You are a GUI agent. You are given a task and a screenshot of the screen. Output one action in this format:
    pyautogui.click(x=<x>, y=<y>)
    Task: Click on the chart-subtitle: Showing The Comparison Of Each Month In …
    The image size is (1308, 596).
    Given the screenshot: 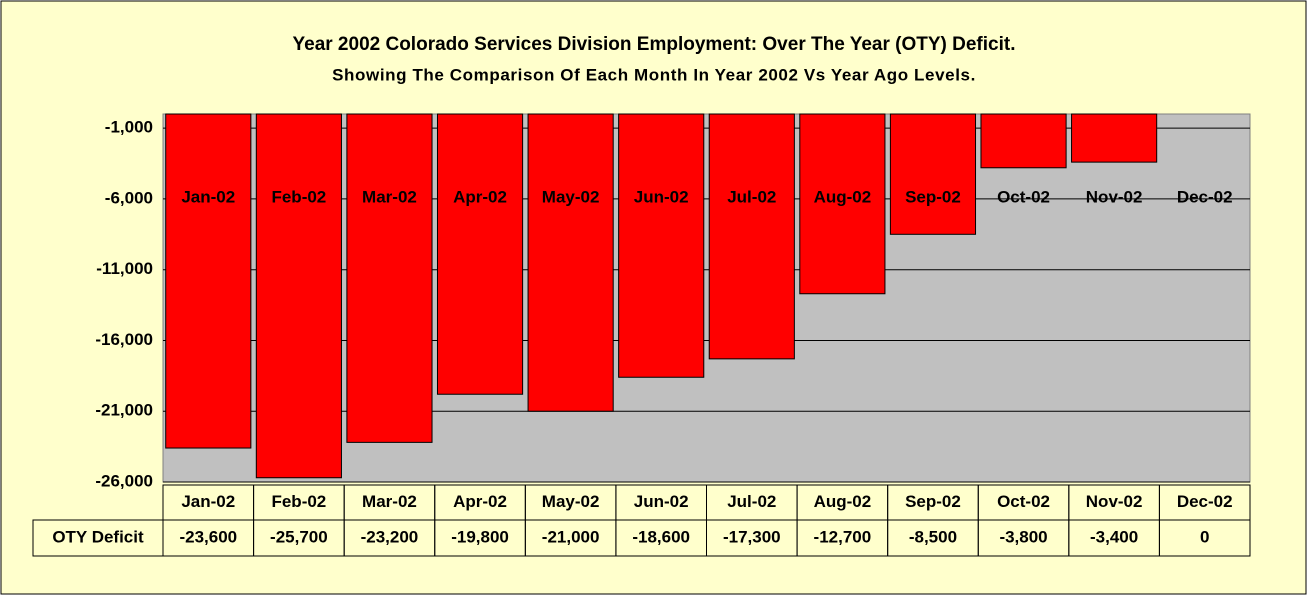 What is the action you would take?
    pyautogui.click(x=654, y=74)
    